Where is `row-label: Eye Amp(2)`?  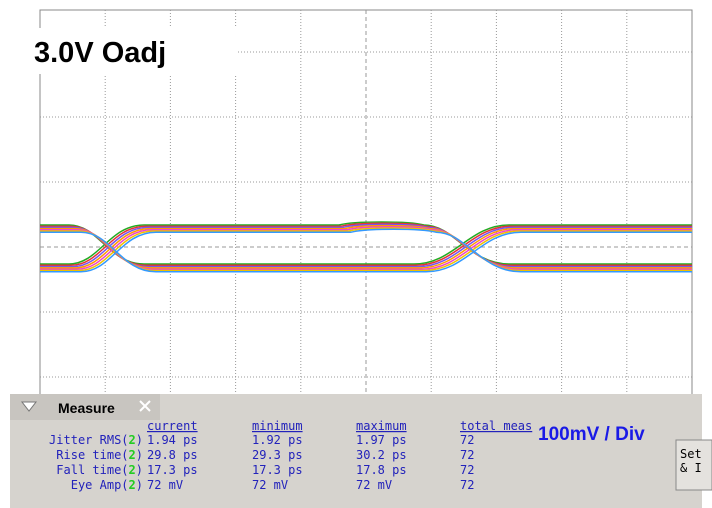
row-label: Eye Amp(2) is located at coordinates (107, 485).